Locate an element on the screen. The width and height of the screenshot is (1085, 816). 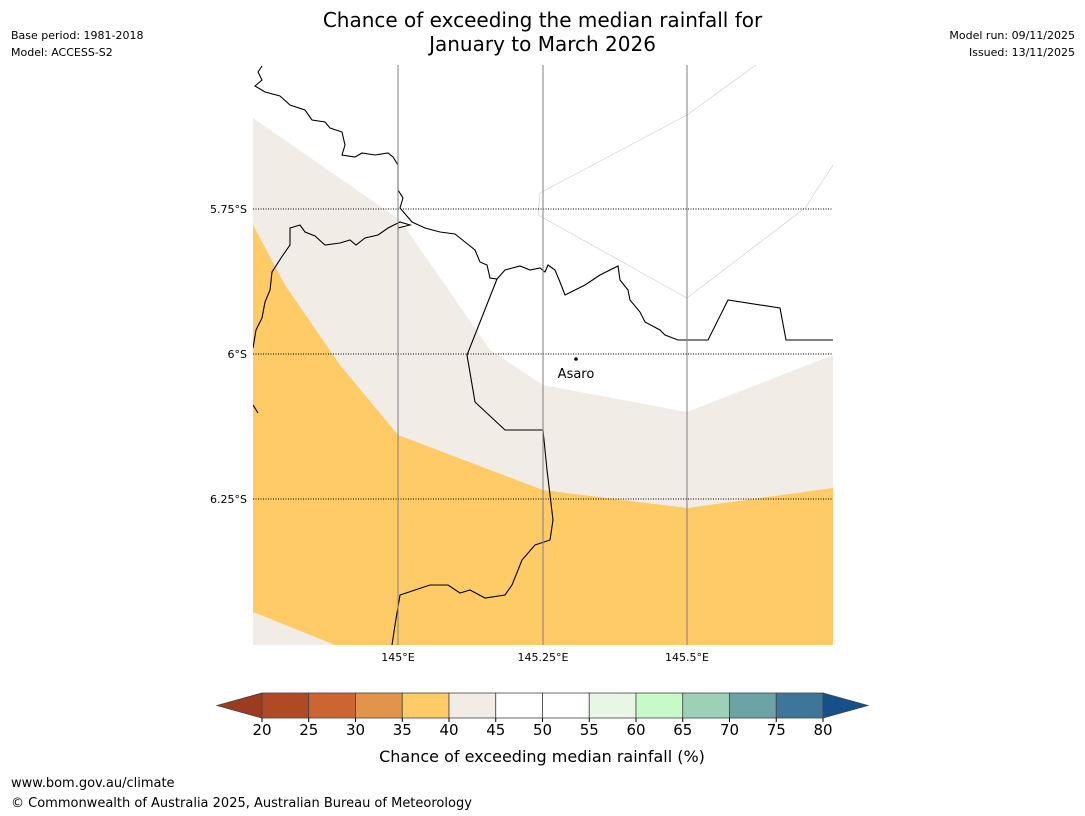
issued-date: Issued: 13/11/2025 is located at coordinates (1021, 52).